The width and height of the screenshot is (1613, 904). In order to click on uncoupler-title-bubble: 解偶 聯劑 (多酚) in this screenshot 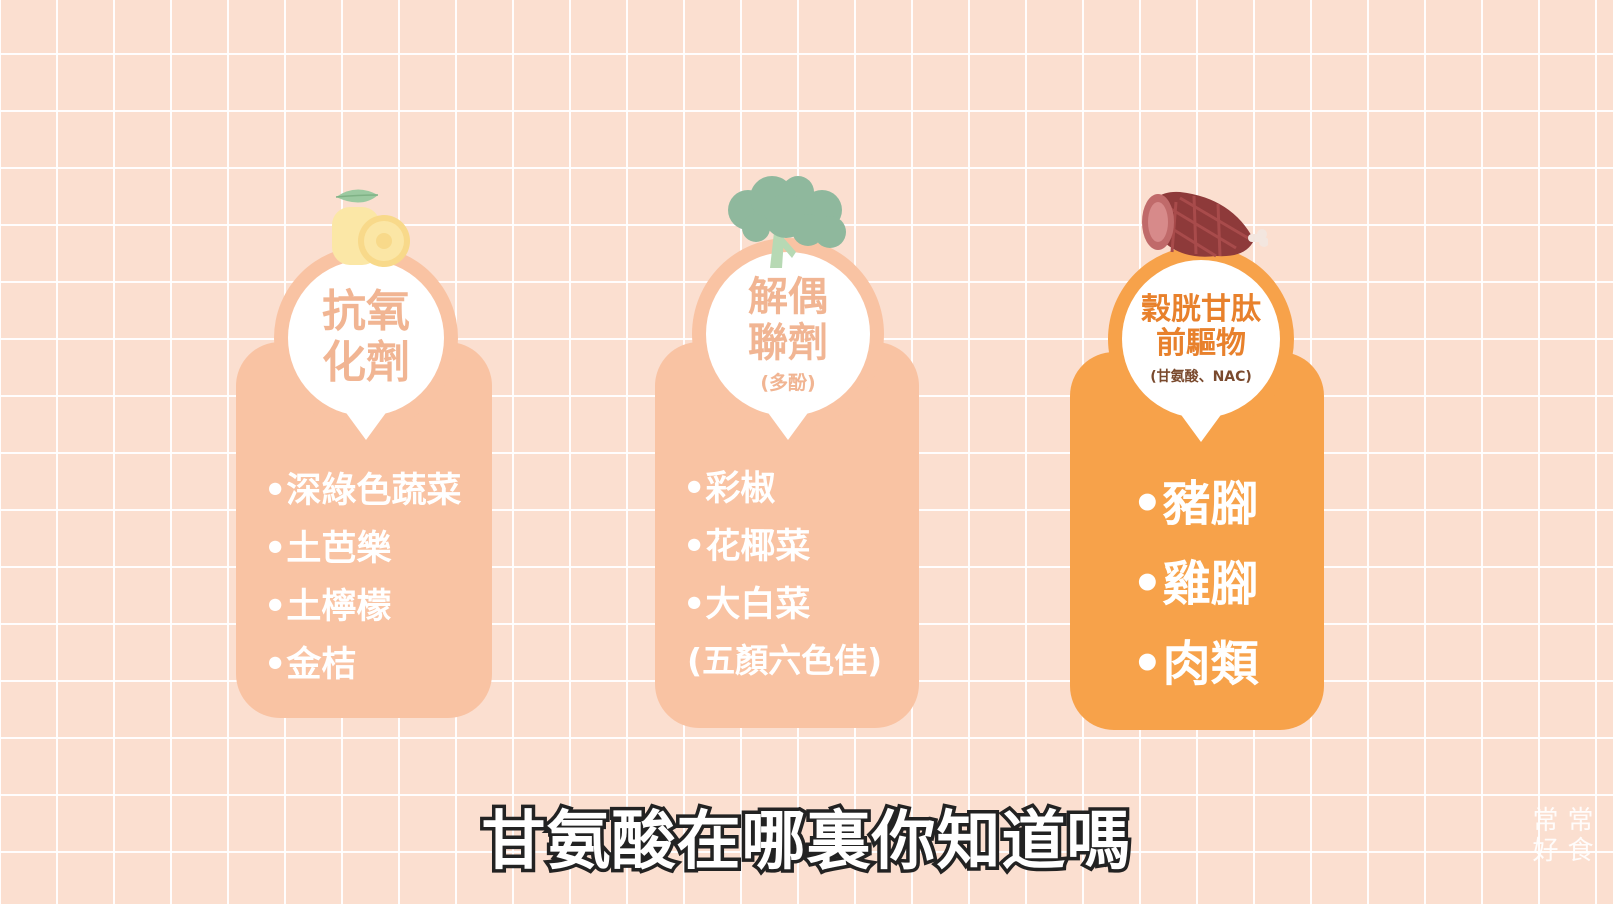, I will do `click(788, 346)`.